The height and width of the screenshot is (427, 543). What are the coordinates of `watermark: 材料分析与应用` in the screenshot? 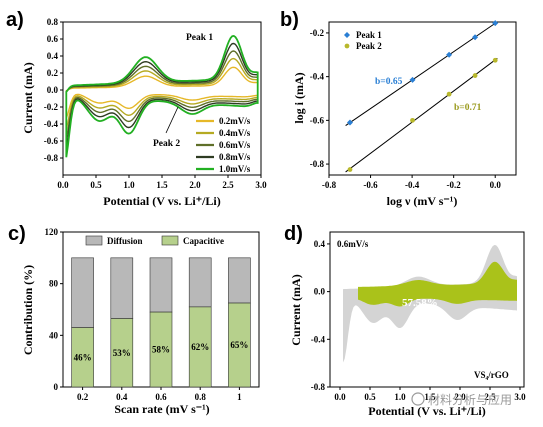 It's located at (461, 399).